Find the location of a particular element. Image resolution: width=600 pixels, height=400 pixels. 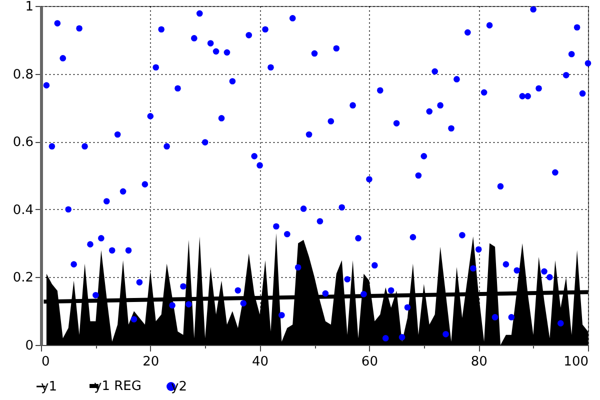

x-tick-label: 20 is located at coordinates (151, 362).